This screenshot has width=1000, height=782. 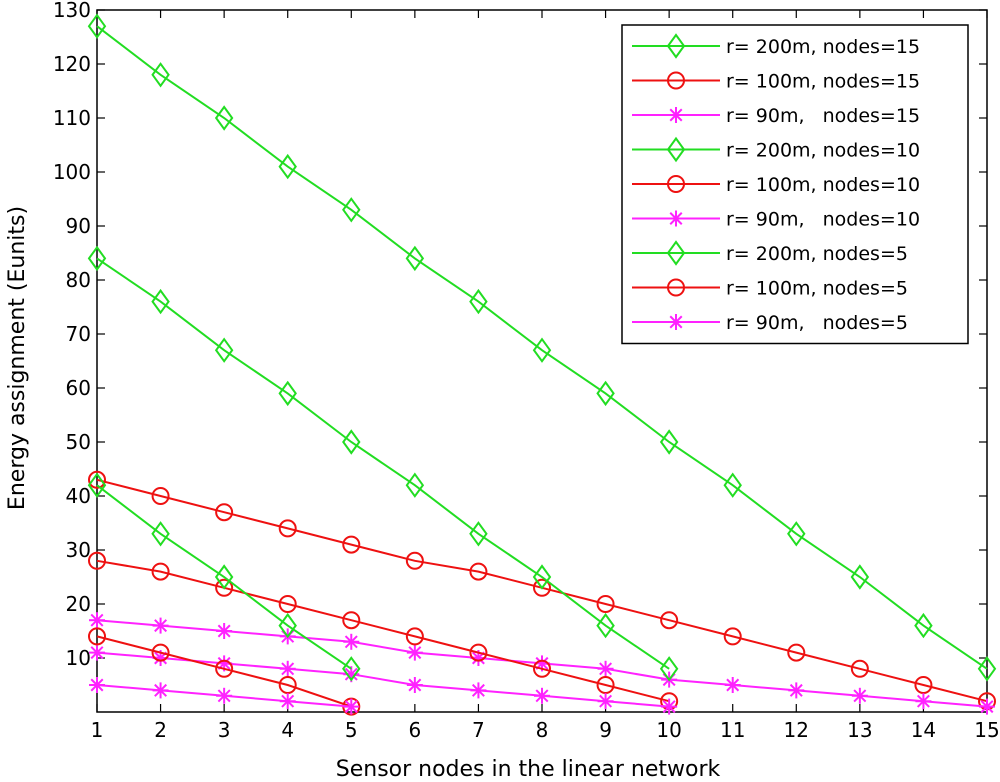 I want to click on legend-label: r= 100m, nodes=15, so click(x=823, y=82).